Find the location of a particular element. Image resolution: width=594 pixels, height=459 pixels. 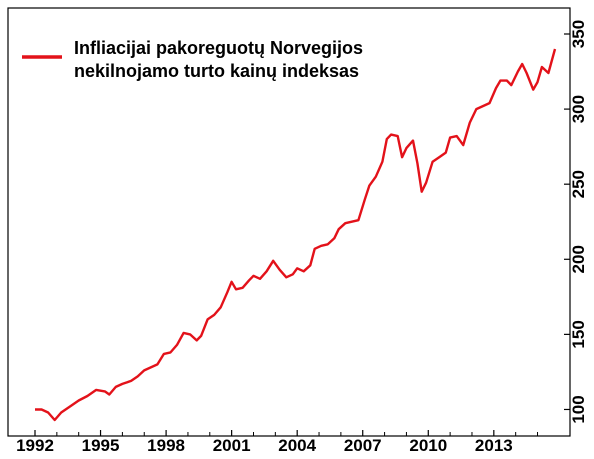

x-tick-label: 2001 is located at coordinates (232, 445).